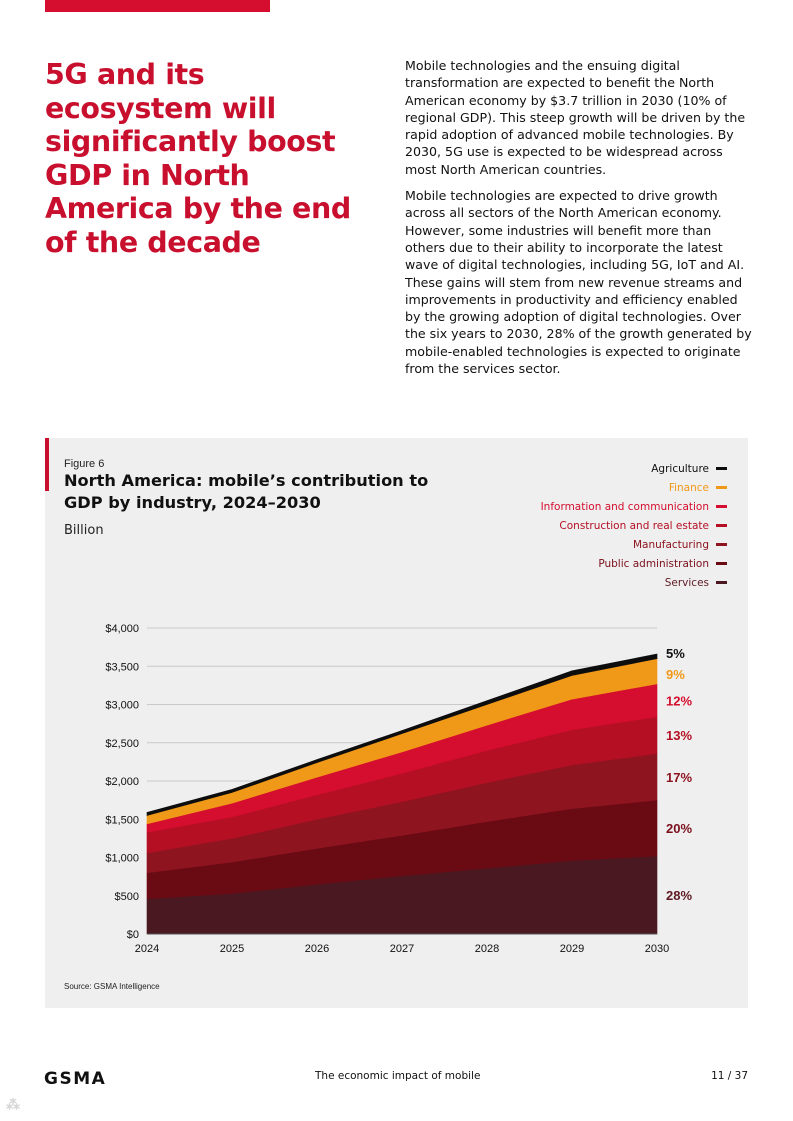 This screenshot has width=793, height=1121. Describe the element at coordinates (680, 468) in the screenshot. I see `legend-label: Agriculture` at that location.